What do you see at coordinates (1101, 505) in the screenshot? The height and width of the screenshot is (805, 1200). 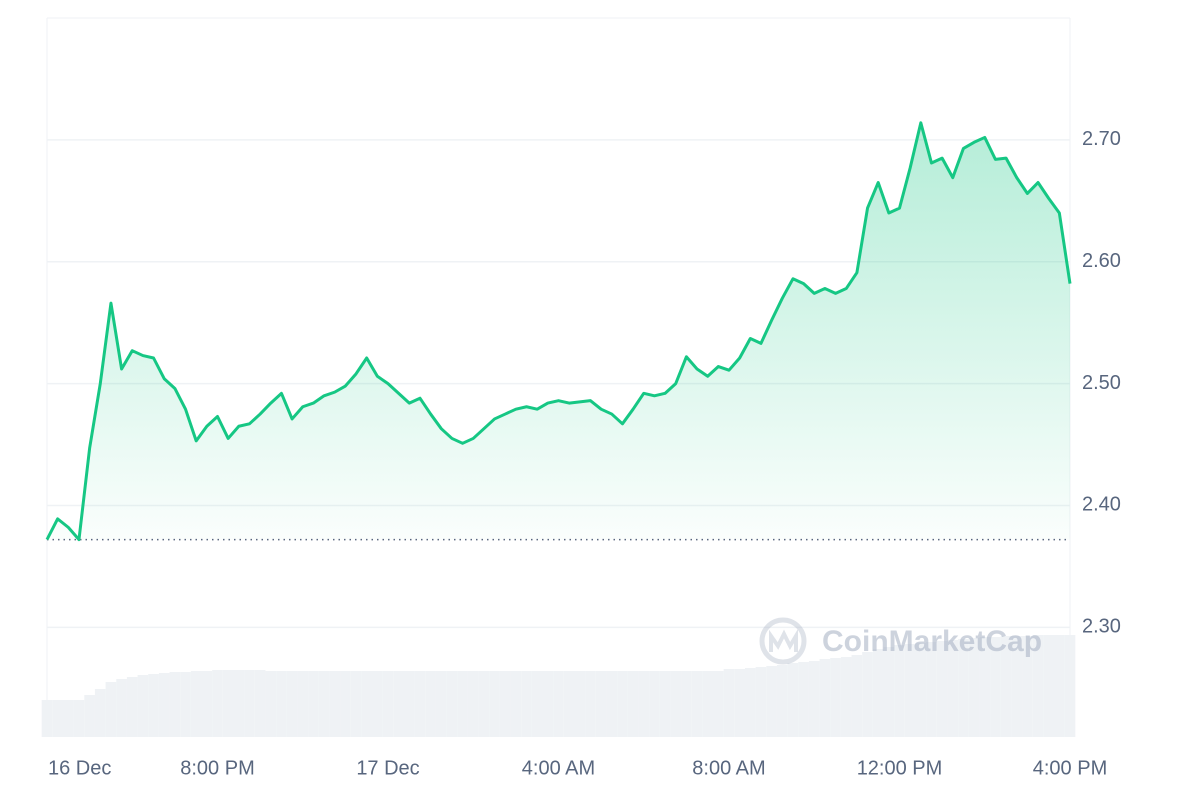 I see `y-tick-label: 2.40` at bounding box center [1101, 505].